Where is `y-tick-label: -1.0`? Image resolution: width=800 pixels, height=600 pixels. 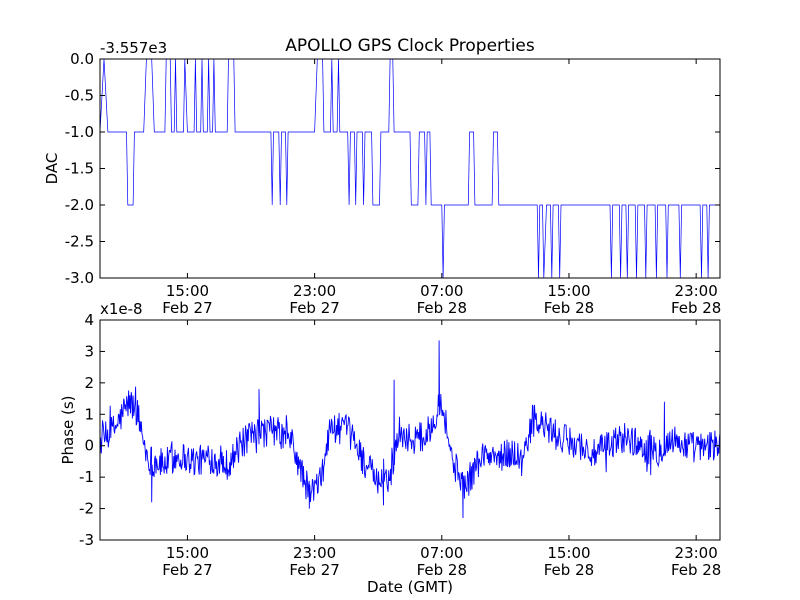
y-tick-label: -1.0 is located at coordinates (79, 132).